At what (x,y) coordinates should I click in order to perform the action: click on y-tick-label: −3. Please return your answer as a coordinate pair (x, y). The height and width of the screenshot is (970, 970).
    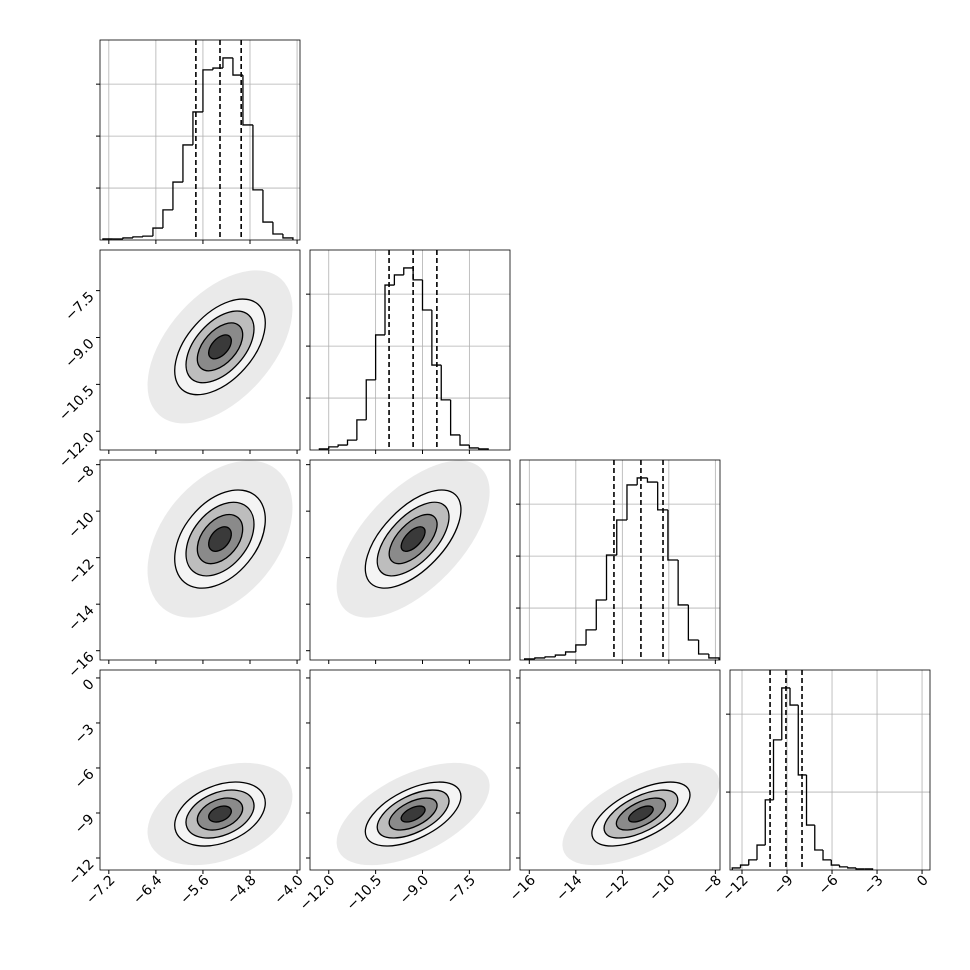
    Looking at the image, I should click on (85, 734).